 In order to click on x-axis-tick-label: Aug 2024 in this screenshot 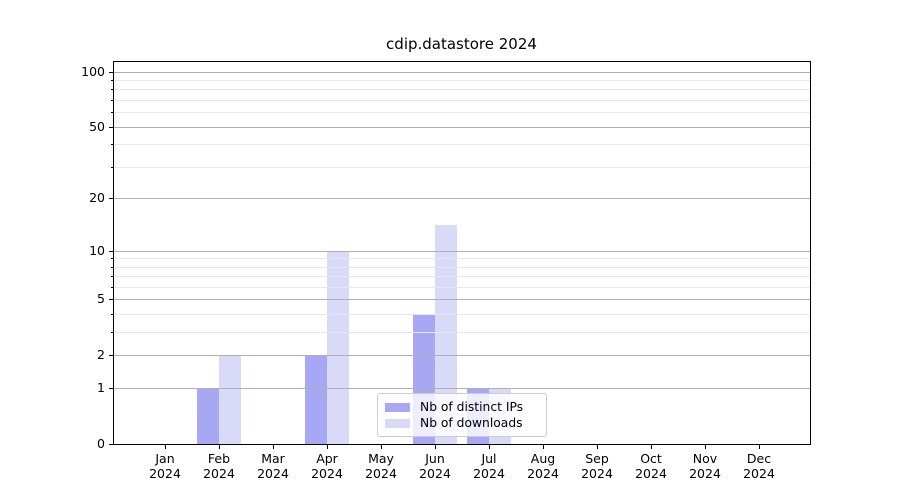, I will do `click(543, 466)`.